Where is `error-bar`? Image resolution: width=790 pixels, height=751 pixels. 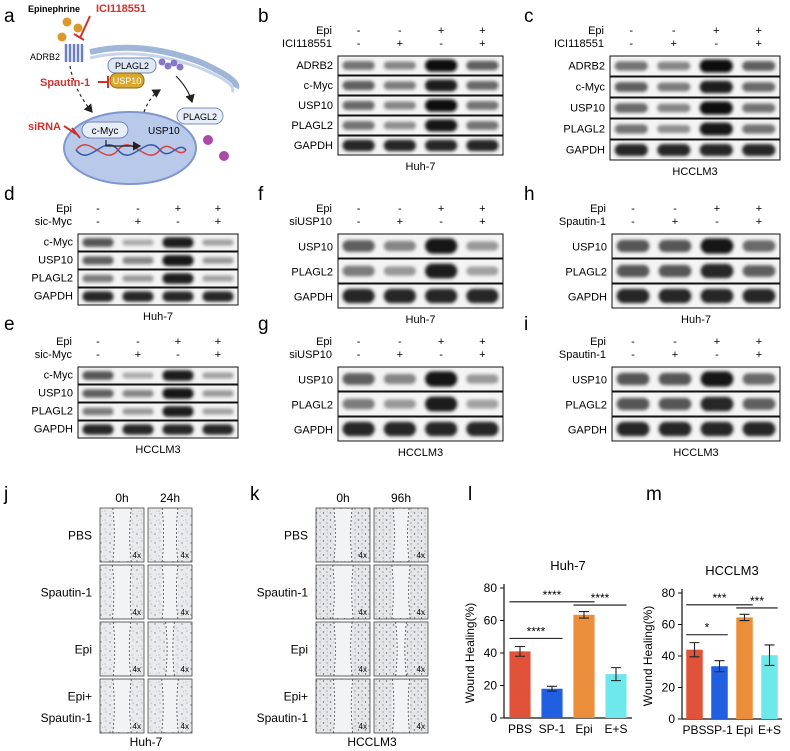
error-bar is located at coordinates (769, 655).